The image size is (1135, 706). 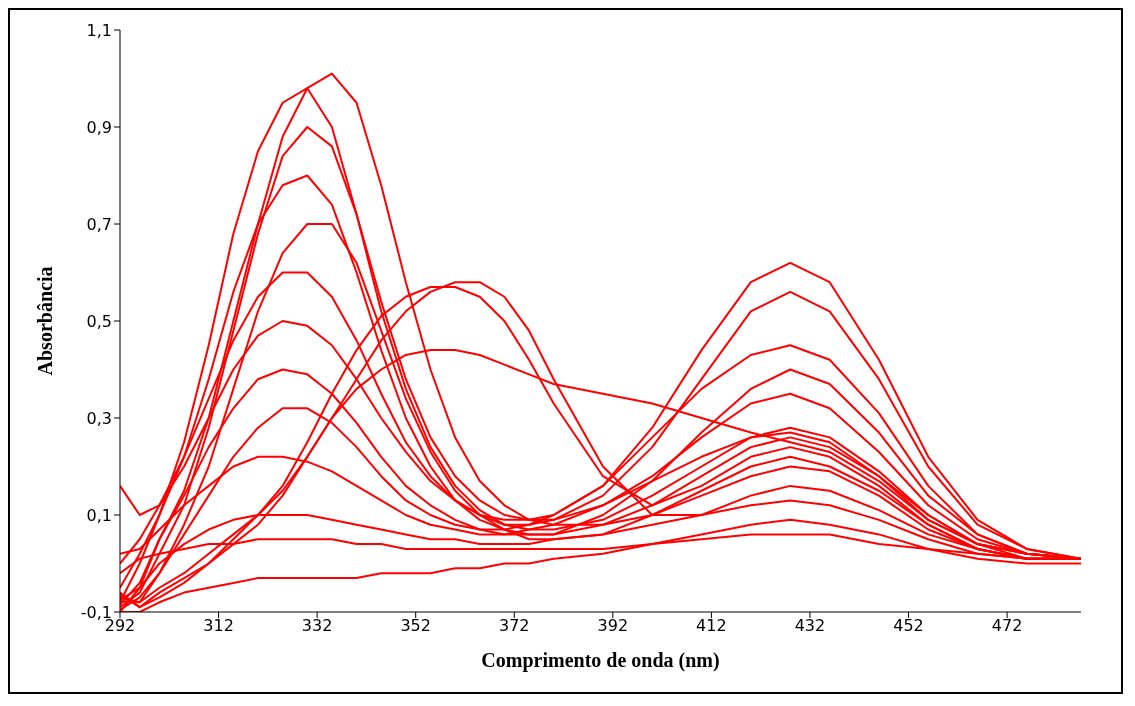 I want to click on y-tick-label: 0,9, so click(x=99, y=127).